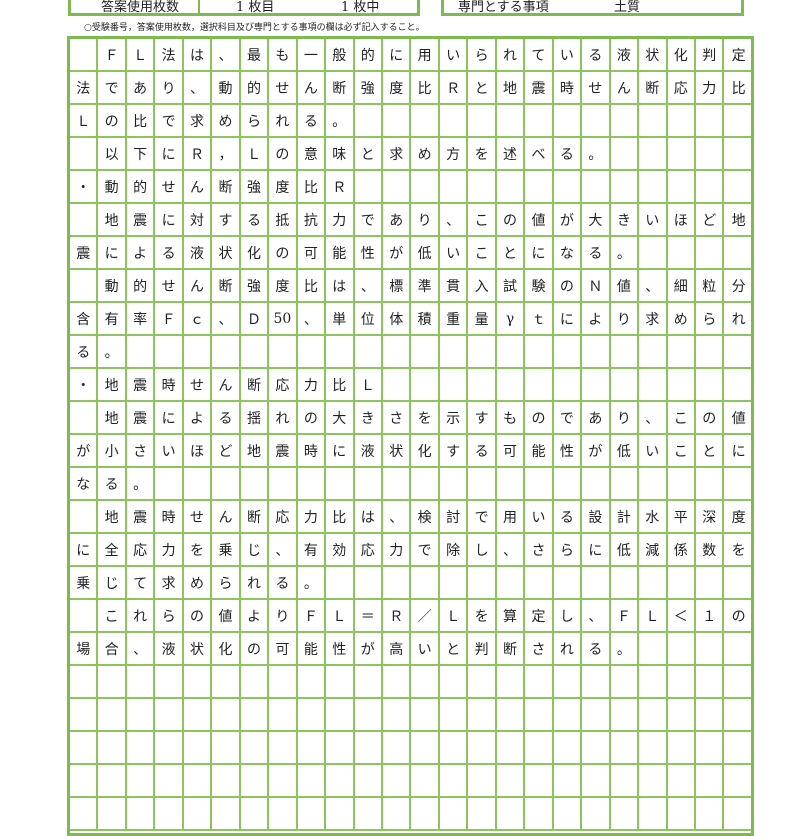 This screenshot has width=800, height=836. I want to click on grid-cell: 可, so click(511, 451).